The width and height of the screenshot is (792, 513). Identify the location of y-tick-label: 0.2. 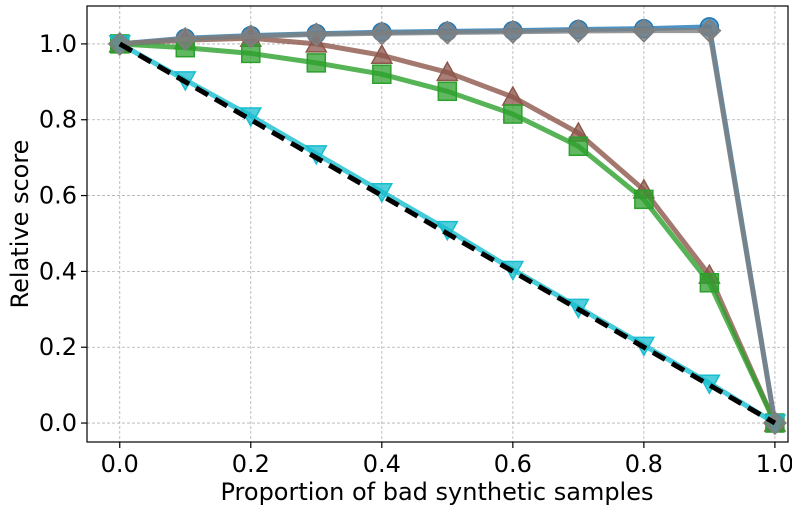
(58, 347).